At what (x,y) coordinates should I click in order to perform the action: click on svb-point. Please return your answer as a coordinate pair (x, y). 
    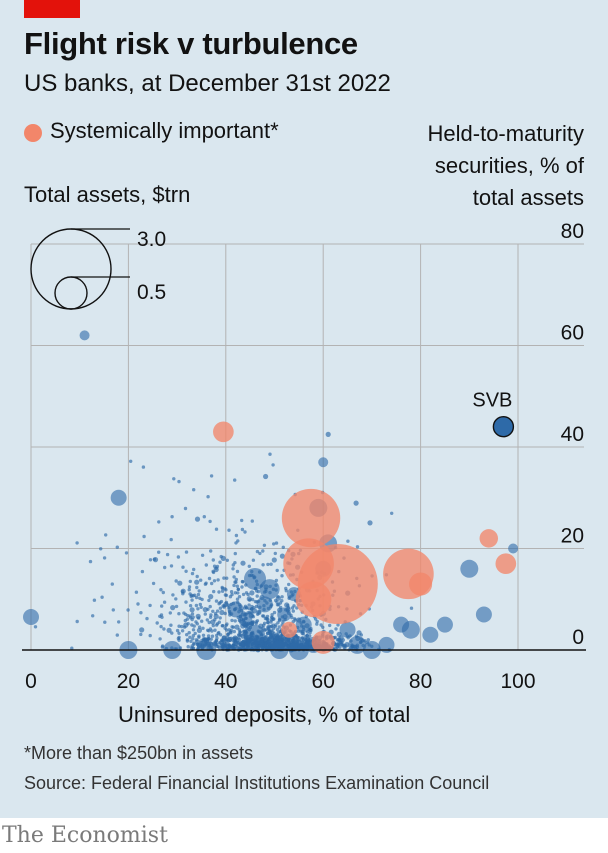
    Looking at the image, I should click on (503, 427).